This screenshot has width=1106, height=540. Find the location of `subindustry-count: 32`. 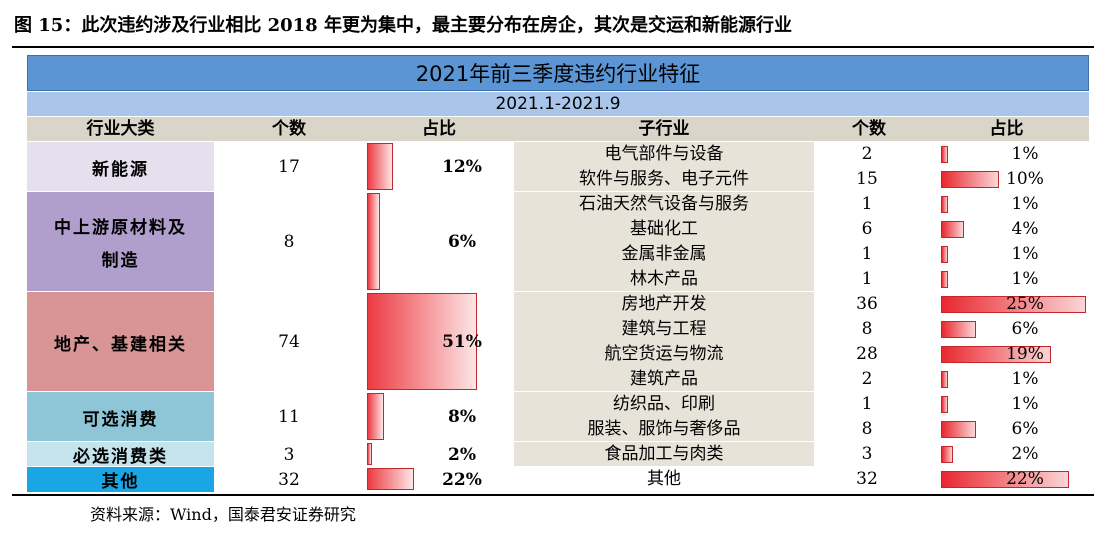

subindustry-count: 32 is located at coordinates (867, 479).